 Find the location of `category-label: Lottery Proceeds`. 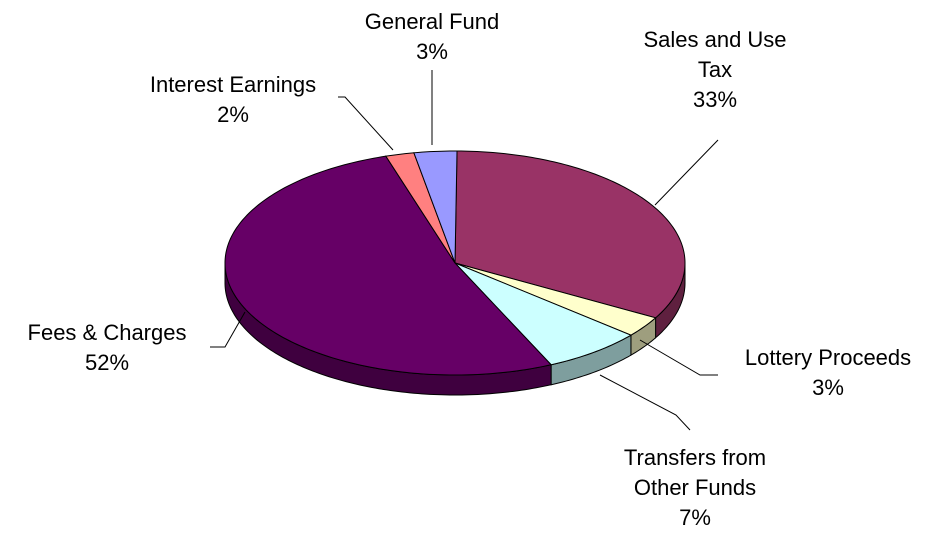

category-label: Lottery Proceeds is located at coordinates (828, 357).